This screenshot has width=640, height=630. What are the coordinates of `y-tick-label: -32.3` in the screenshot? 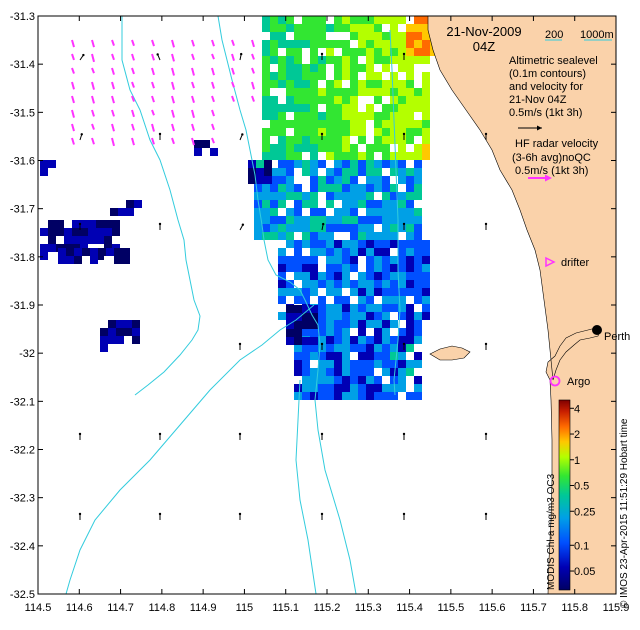 It's located at (22, 499).